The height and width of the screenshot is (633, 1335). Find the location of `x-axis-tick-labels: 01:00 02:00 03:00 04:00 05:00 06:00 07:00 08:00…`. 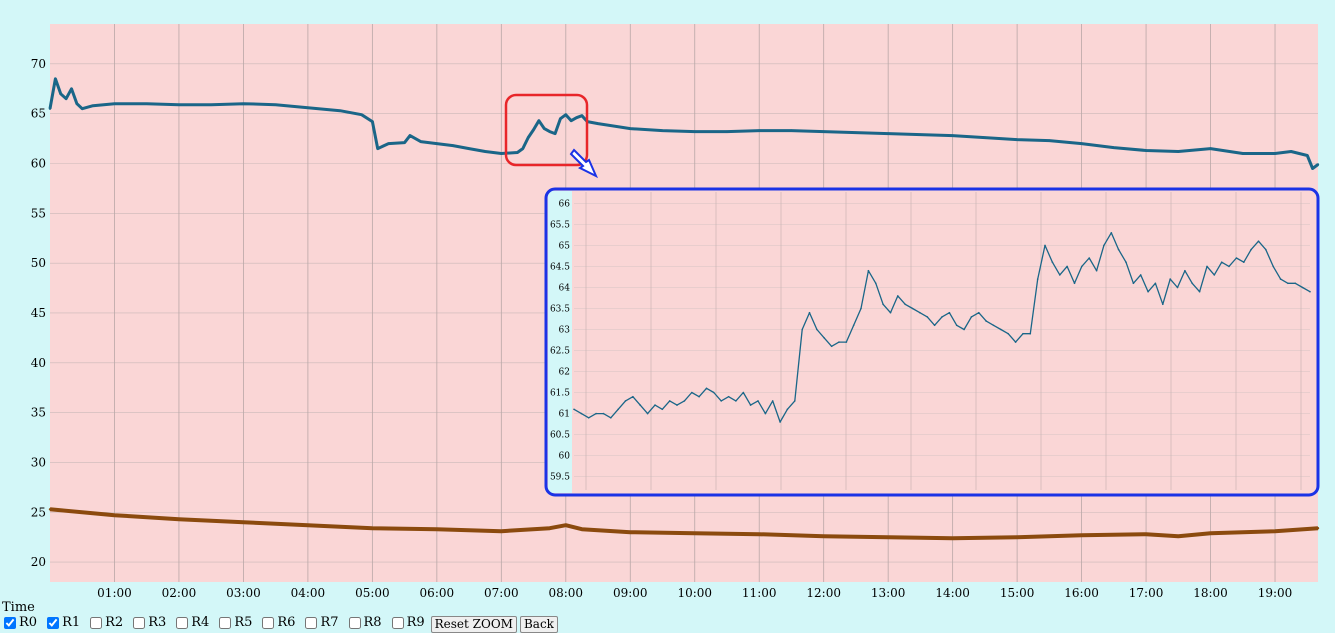

x-axis-tick-labels: 01:00 02:00 03:00 04:00 05:00 06:00 07:00 08:00… is located at coordinates (694, 593).